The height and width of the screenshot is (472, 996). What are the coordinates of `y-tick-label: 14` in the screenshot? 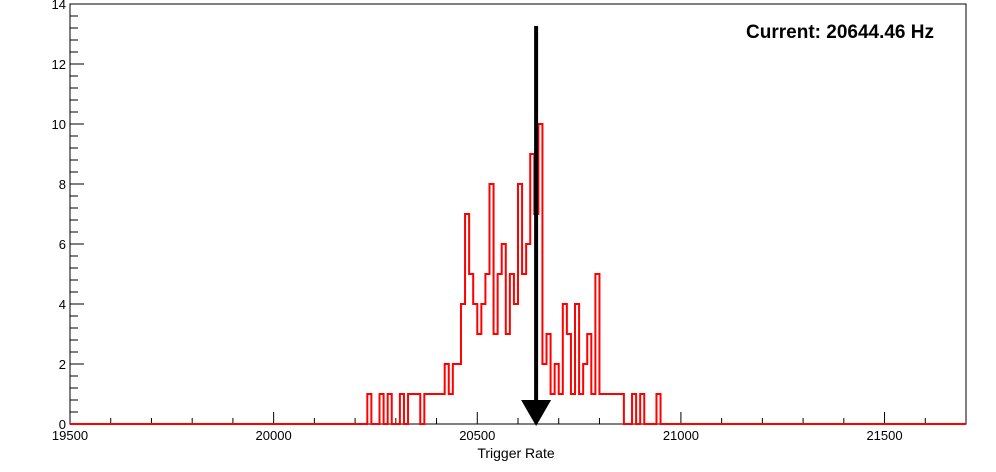 It's located at (59, 6).